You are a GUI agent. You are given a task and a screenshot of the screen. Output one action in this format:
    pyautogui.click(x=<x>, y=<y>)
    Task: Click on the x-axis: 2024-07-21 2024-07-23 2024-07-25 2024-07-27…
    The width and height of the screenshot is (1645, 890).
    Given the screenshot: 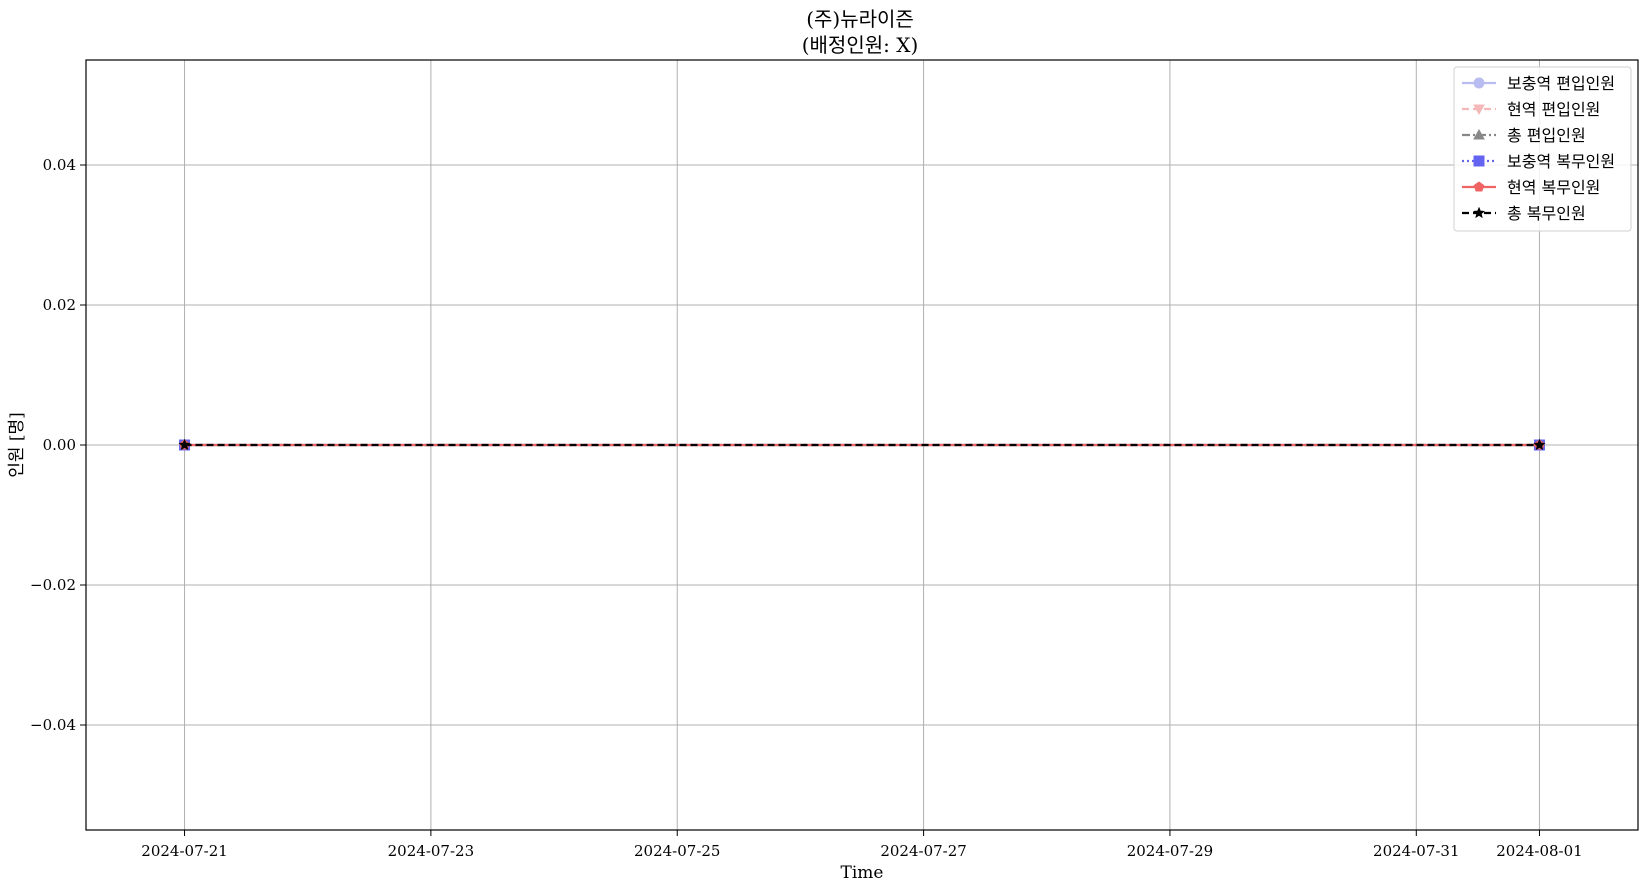 What is the action you would take?
    pyautogui.click(x=862, y=845)
    